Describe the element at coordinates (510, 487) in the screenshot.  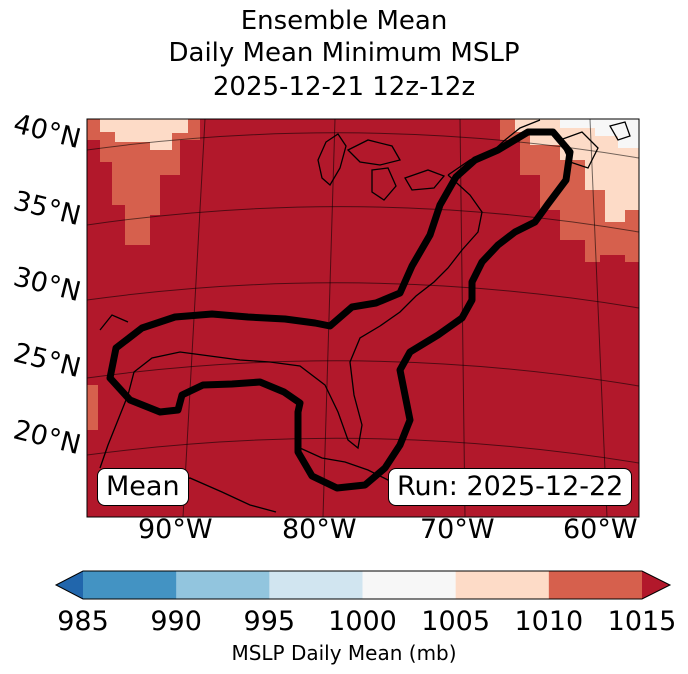
I see `inset-label-run: Run: 2025-12-22` at that location.